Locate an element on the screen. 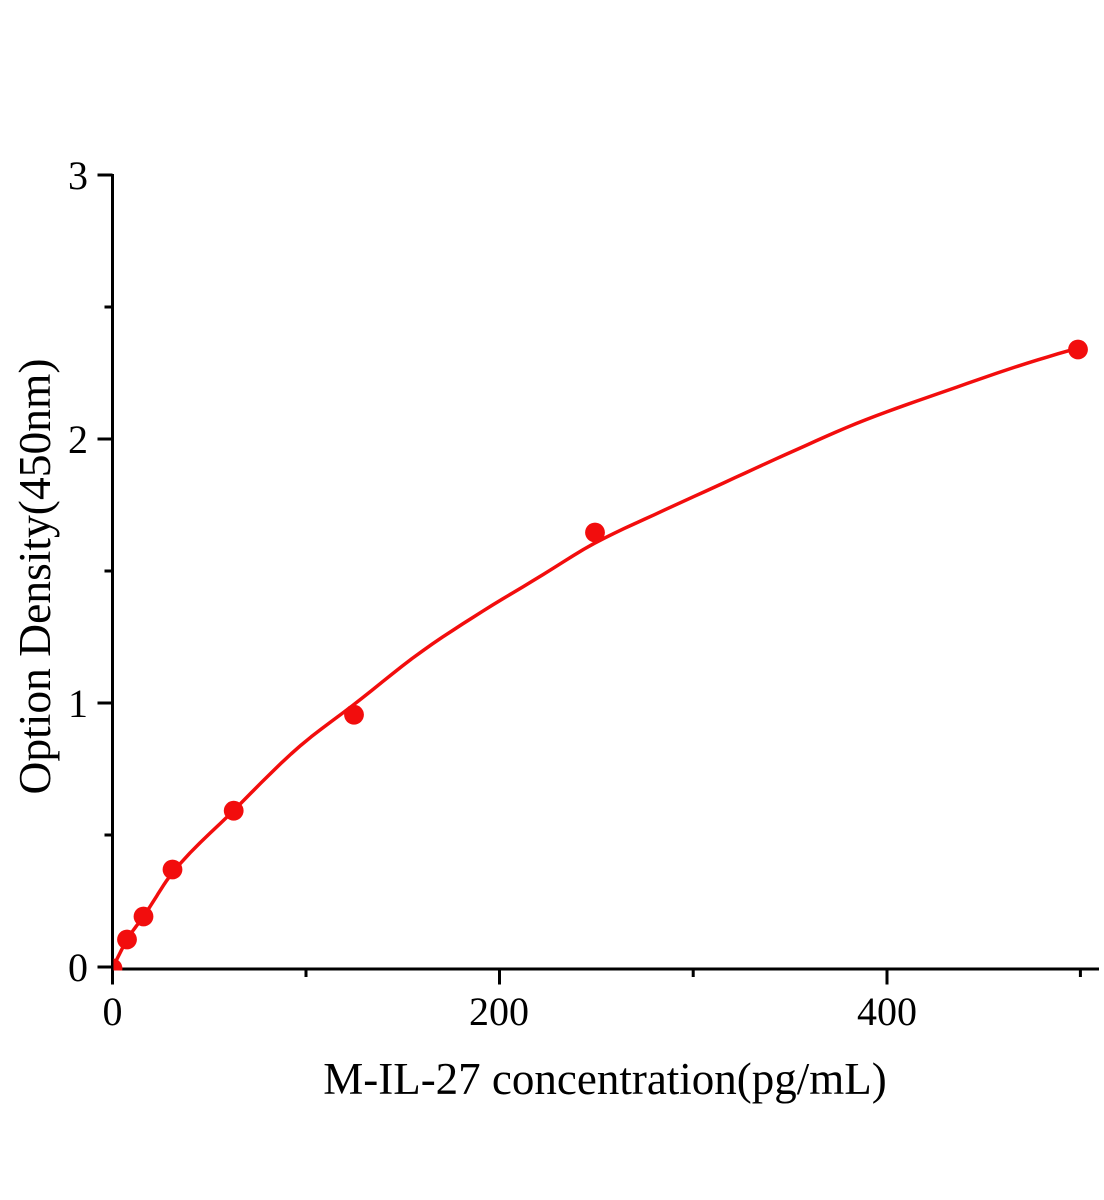 This screenshot has width=1104, height=1200. svg-text: 2 is located at coordinates (78, 439).